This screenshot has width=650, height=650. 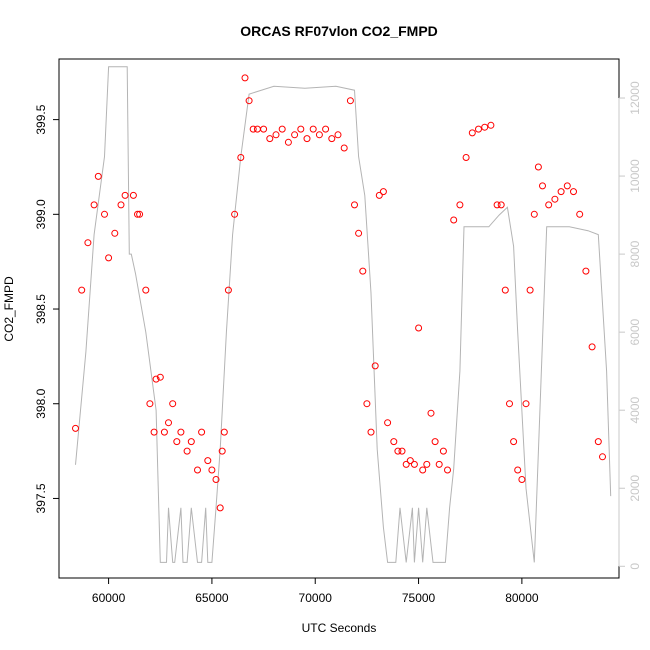 What do you see at coordinates (41, 498) in the screenshot?
I see `y-tick-label: 397.5` at bounding box center [41, 498].